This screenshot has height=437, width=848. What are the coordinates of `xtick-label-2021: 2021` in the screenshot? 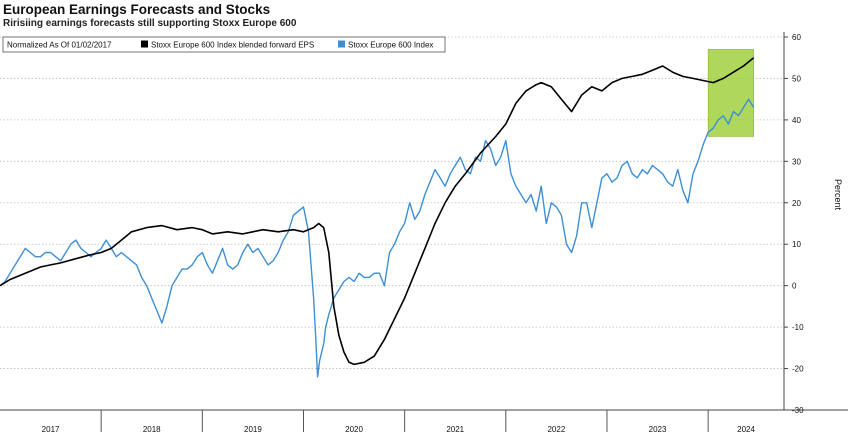 It's located at (455, 429).